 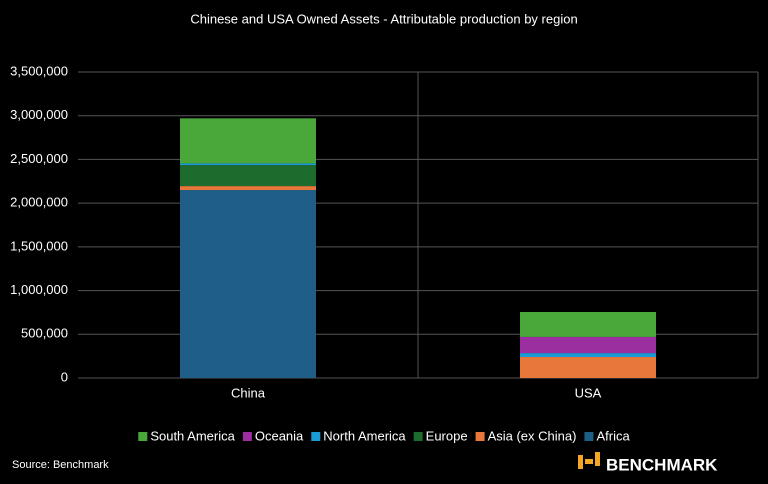 I want to click on y-tick-label: 2,500,000, so click(x=39, y=158).